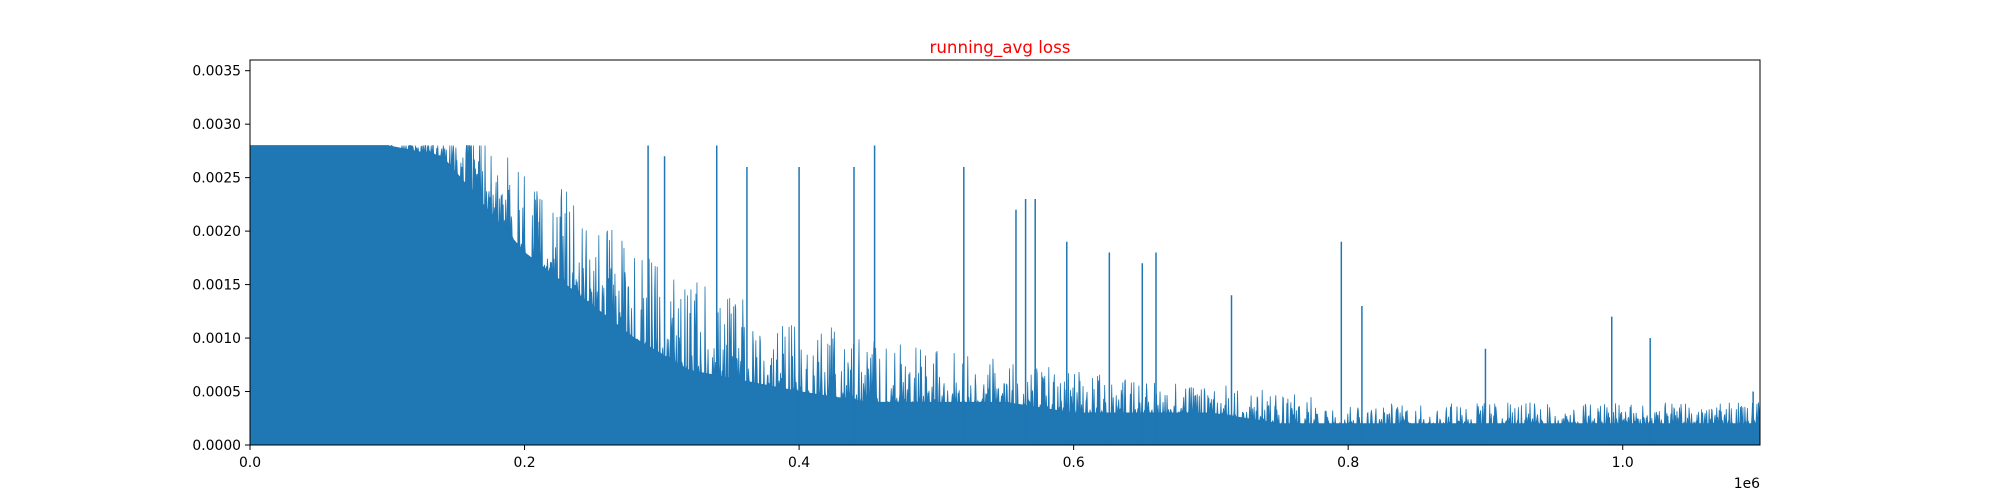  I want to click on y-tick-label: 0.0000, so click(216, 446).